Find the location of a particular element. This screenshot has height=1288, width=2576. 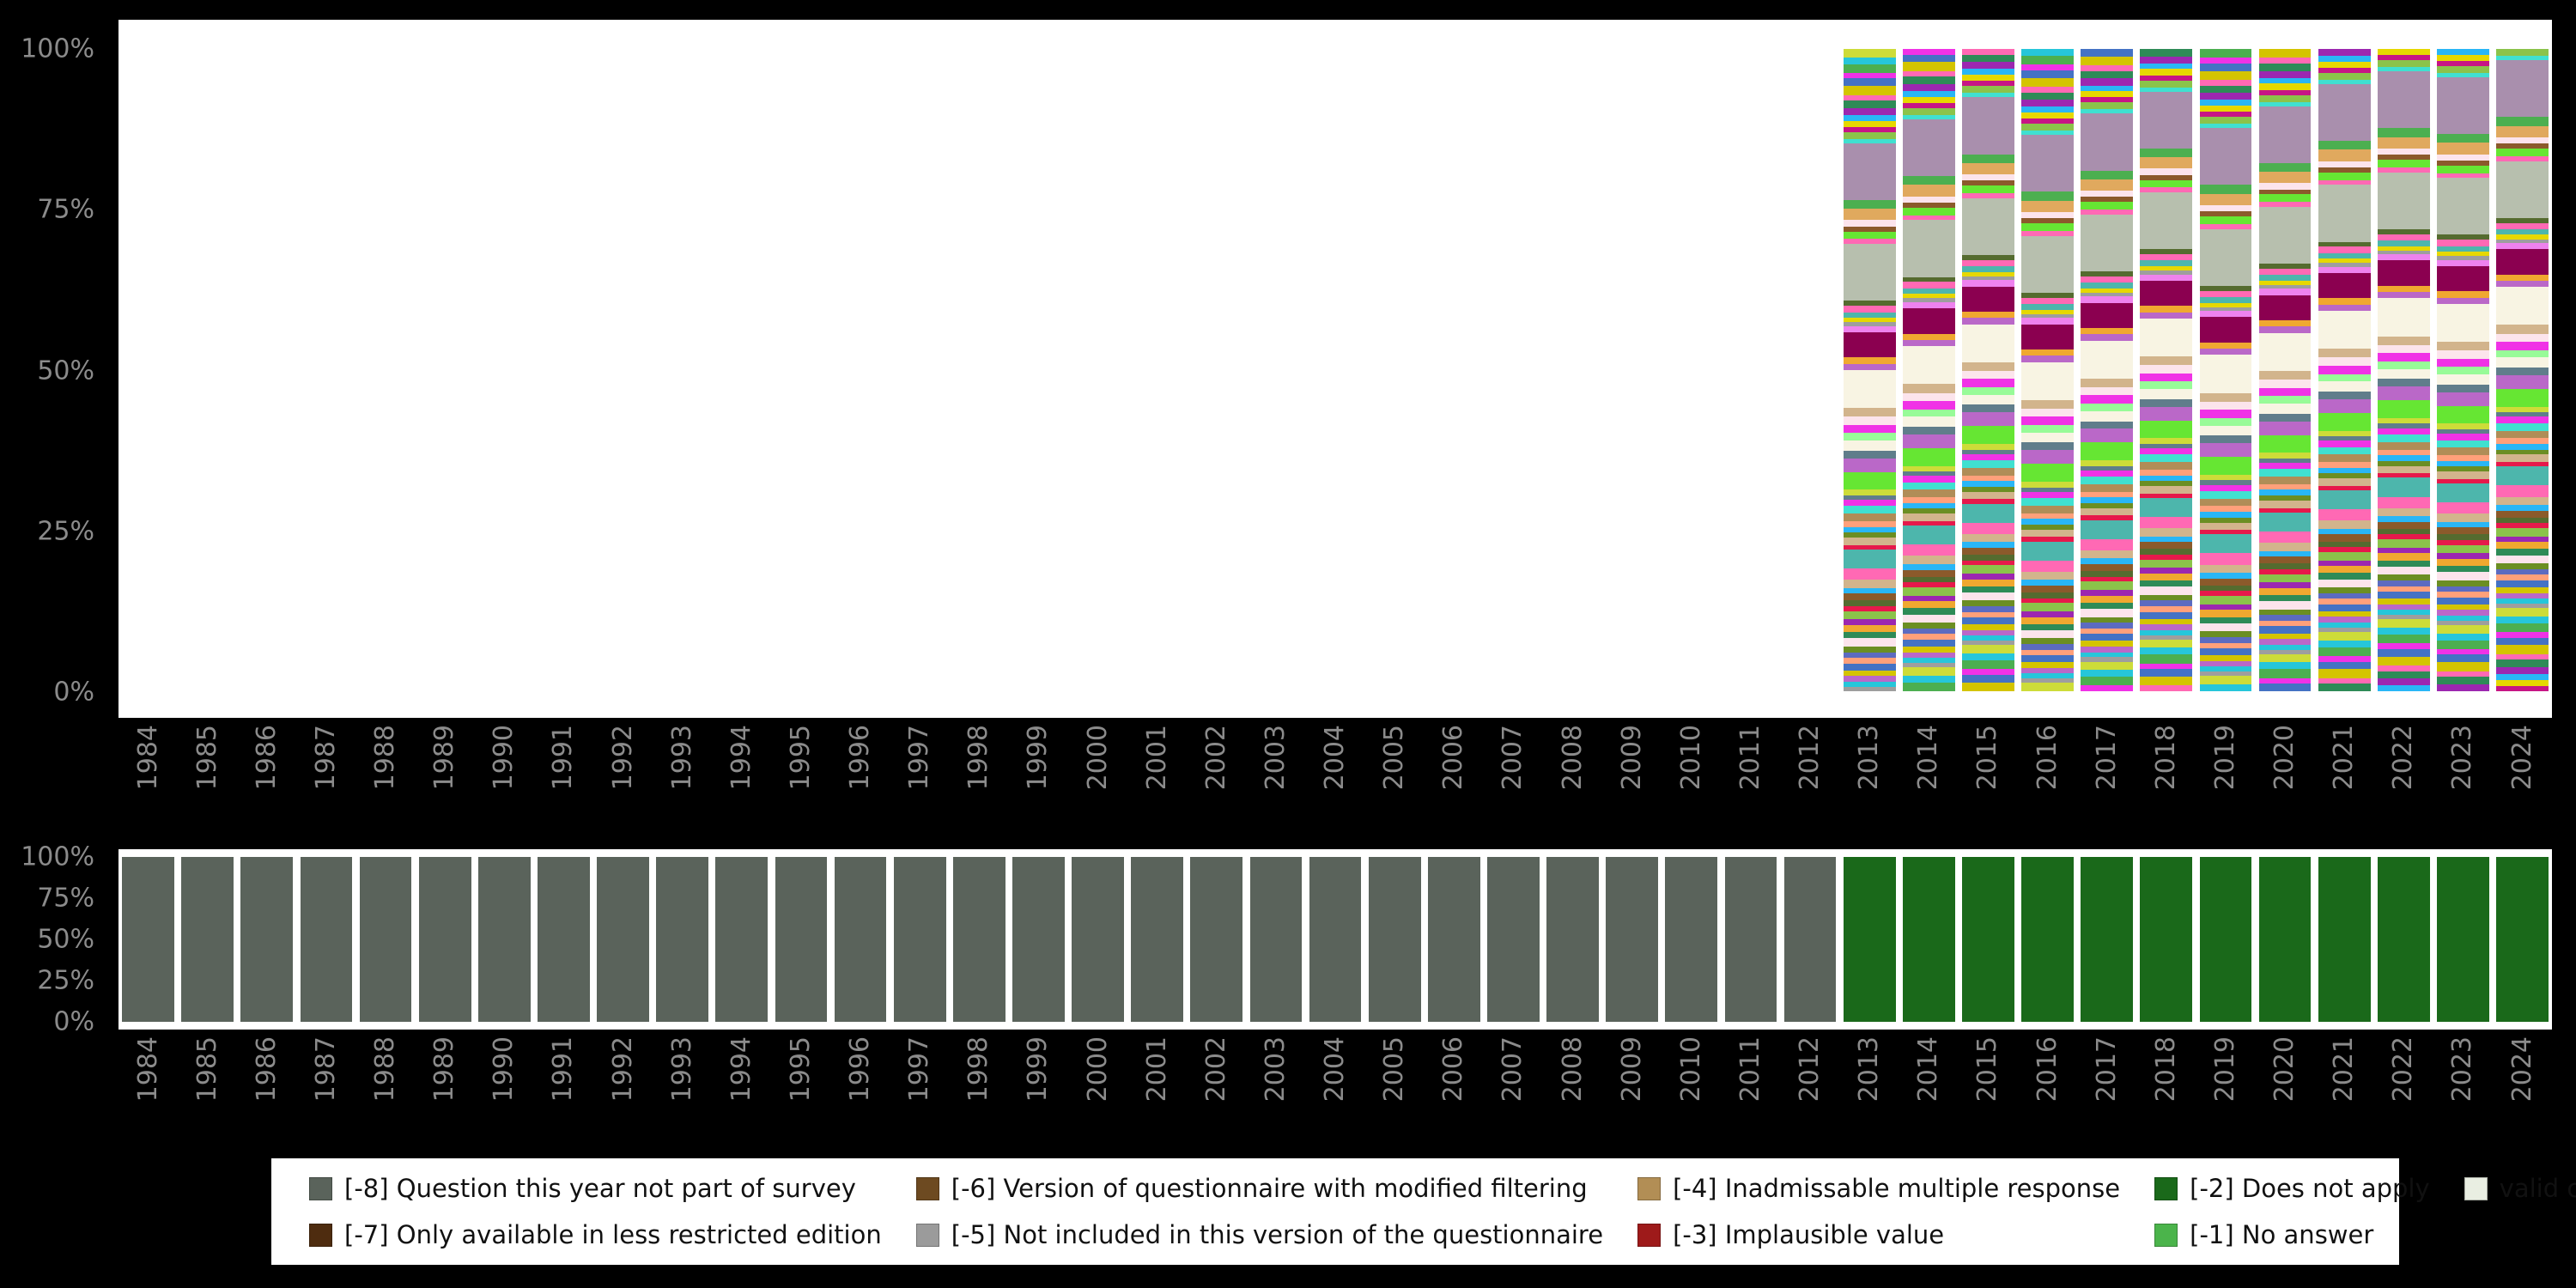

legend-label: valid cases is located at coordinates (2537, 1188).